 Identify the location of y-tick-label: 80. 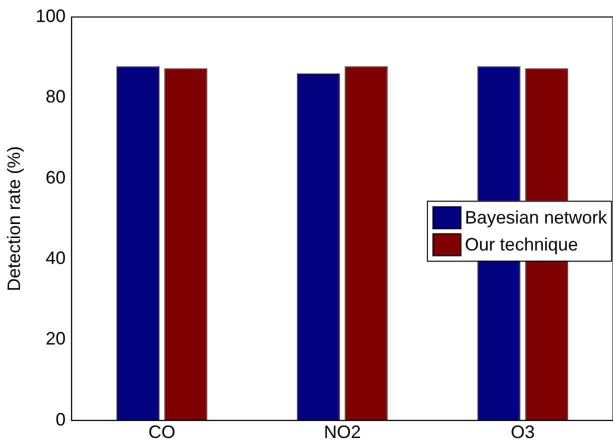
(56, 96).